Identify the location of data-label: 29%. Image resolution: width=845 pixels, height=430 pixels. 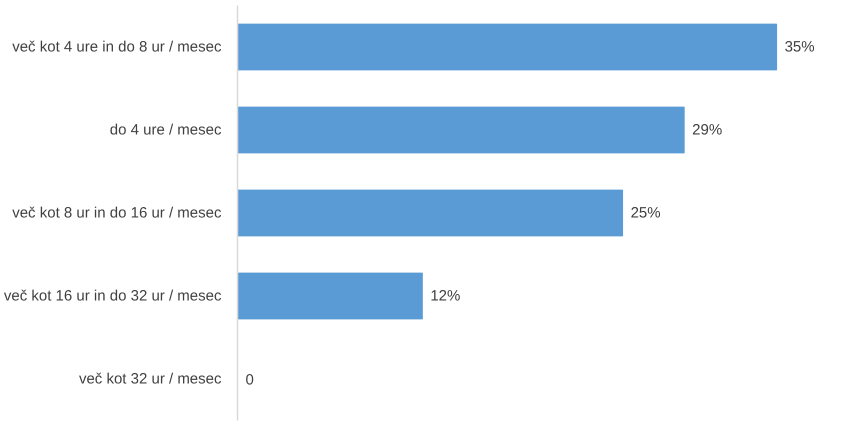
(707, 130).